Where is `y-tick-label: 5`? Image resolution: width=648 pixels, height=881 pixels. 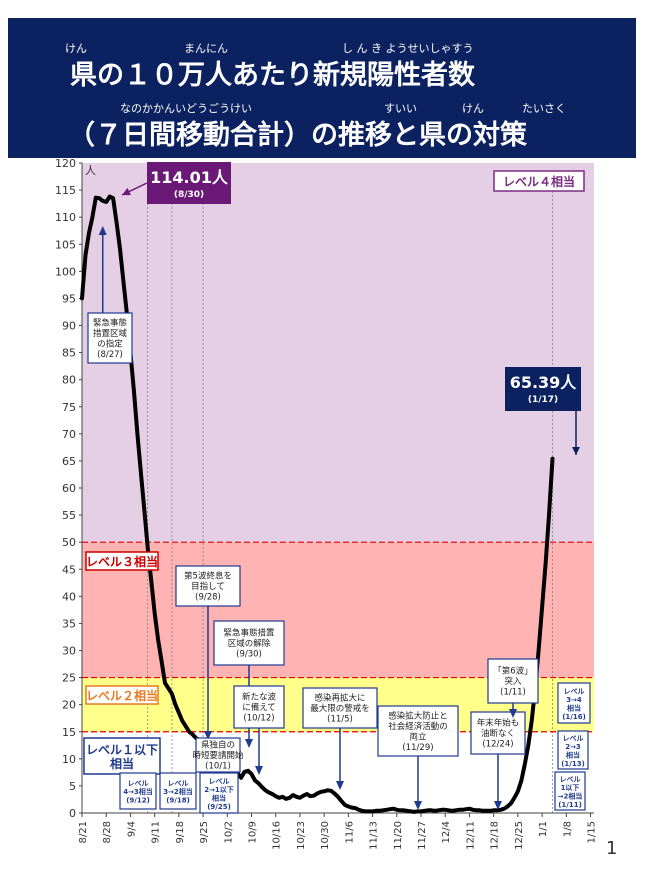
y-tick-label: 5 is located at coordinates (72, 786).